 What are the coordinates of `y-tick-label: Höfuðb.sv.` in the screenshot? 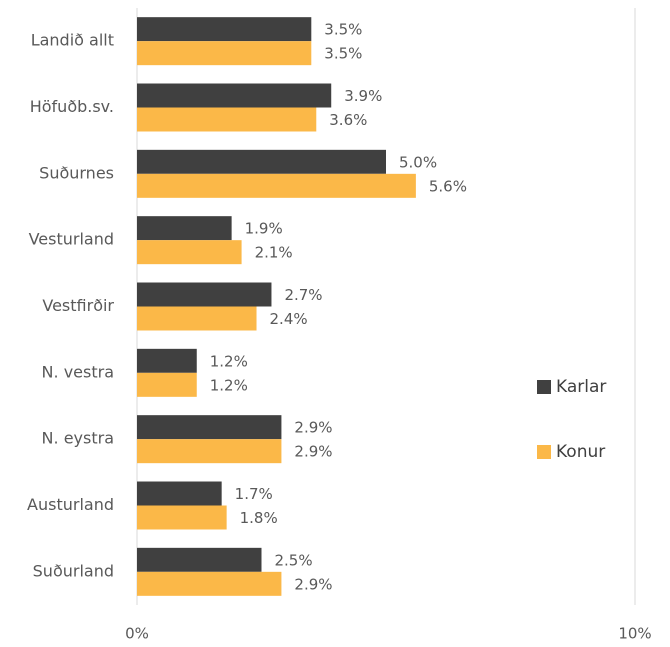 It's located at (72, 106).